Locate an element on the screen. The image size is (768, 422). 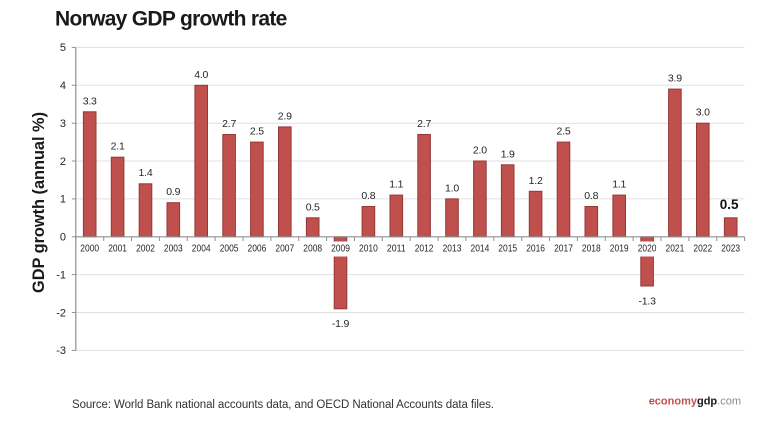
svg-text: 2016 is located at coordinates (535, 249).